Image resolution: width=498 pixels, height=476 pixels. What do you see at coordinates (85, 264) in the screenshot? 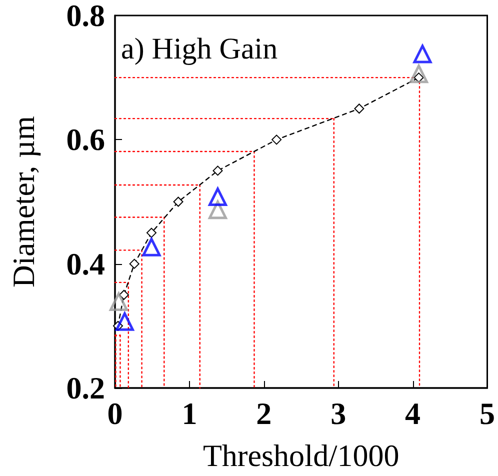
I see `y-tick-label: 0.4` at bounding box center [85, 264].